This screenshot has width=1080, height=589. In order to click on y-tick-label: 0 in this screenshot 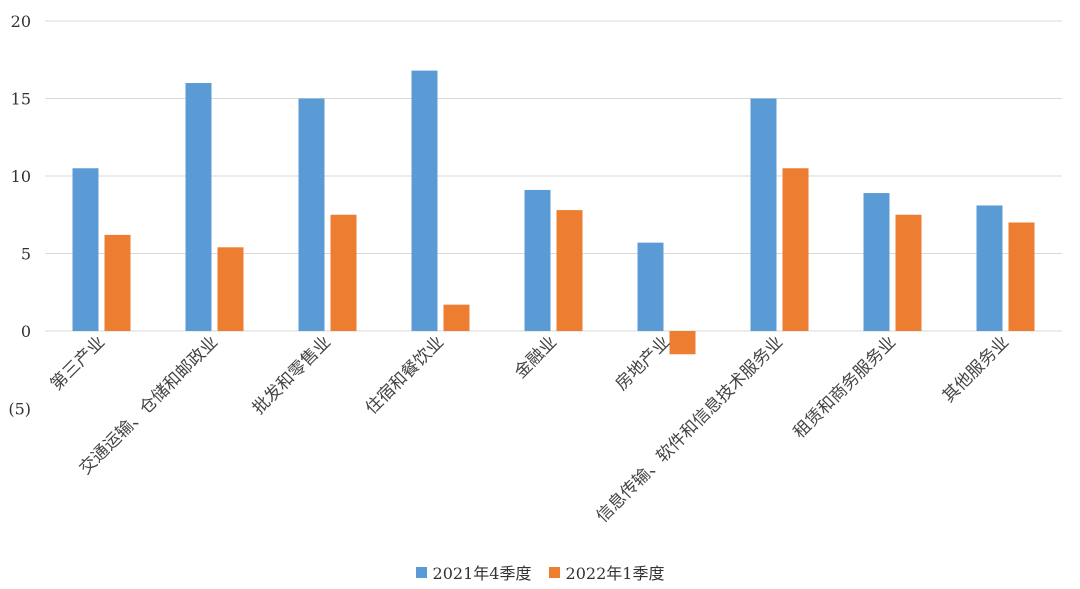, I will do `click(26, 331)`.